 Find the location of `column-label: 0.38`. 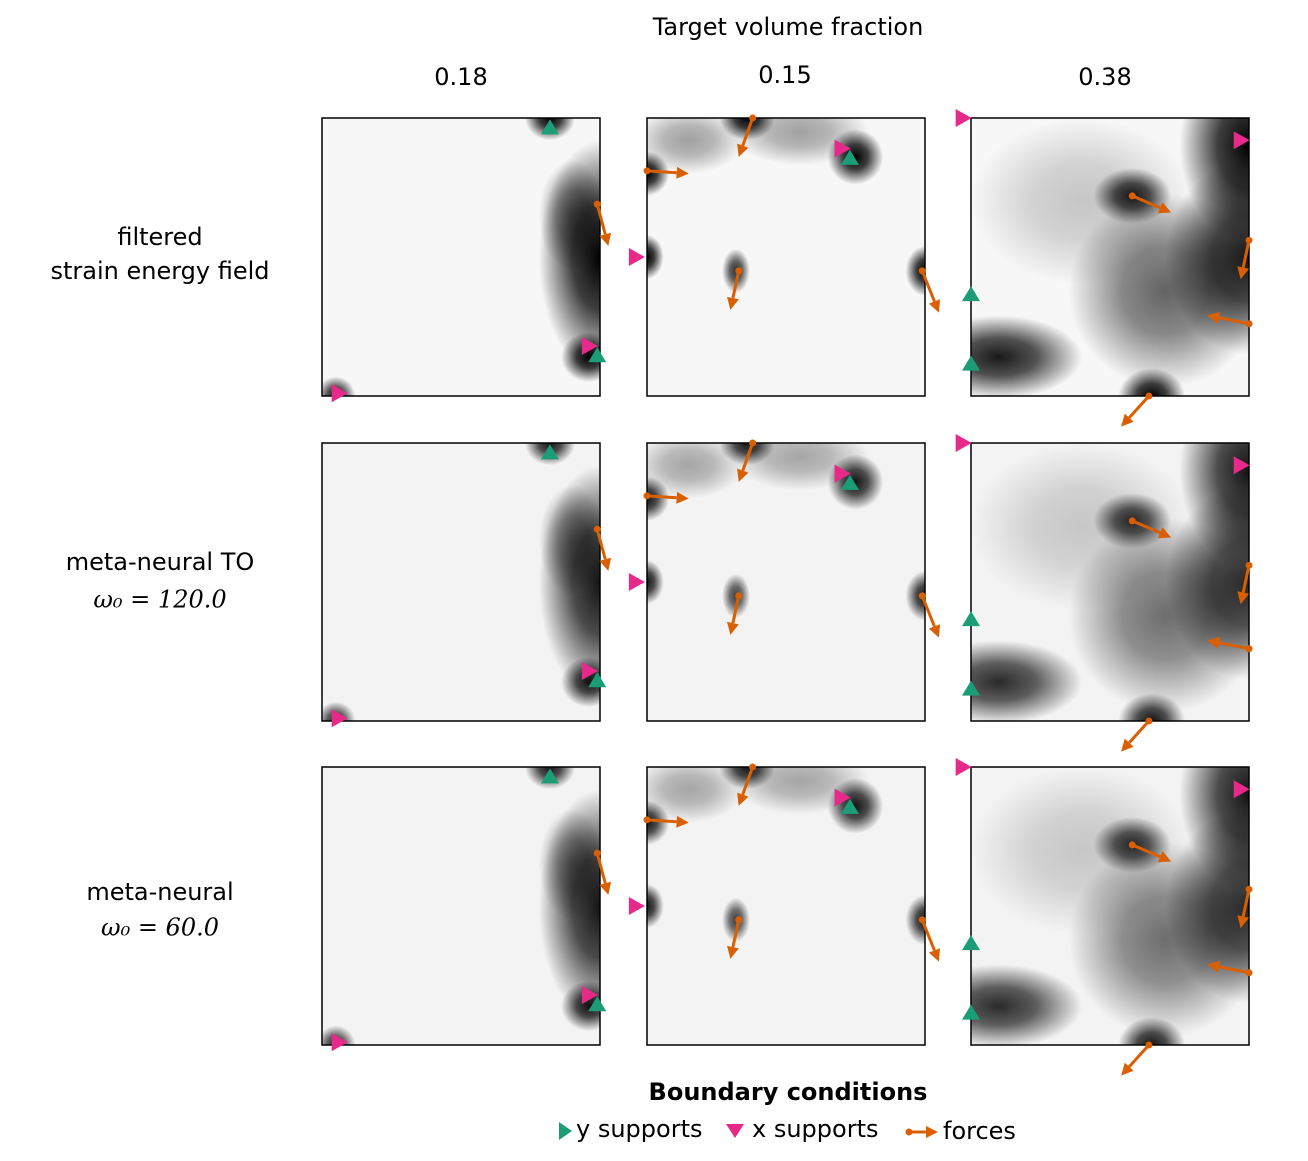

column-label: 0.38 is located at coordinates (1104, 77).